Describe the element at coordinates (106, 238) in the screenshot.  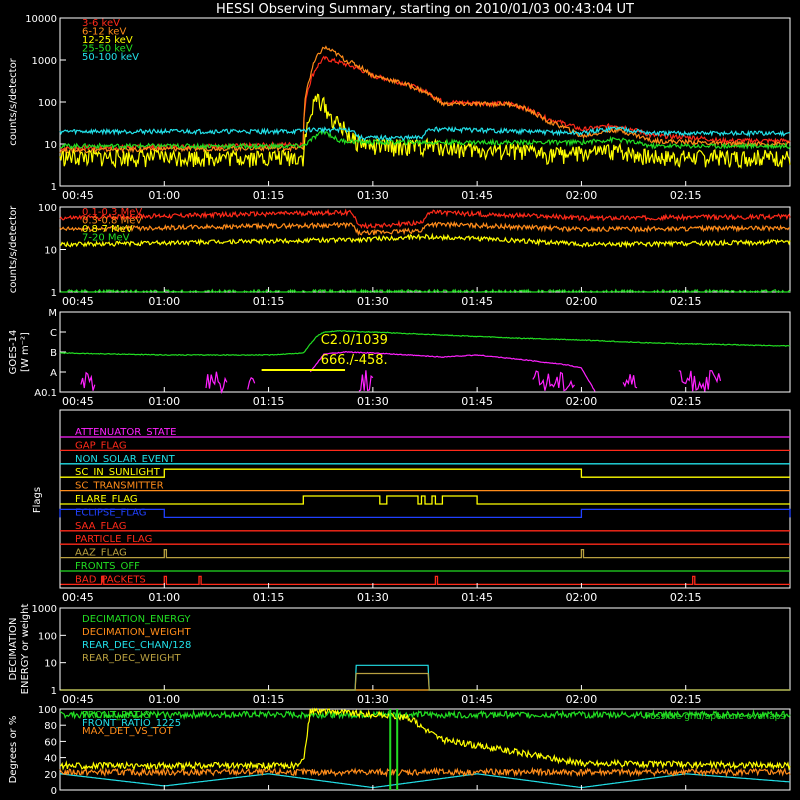
I see `legend-entry: 7-20 MeV` at that location.